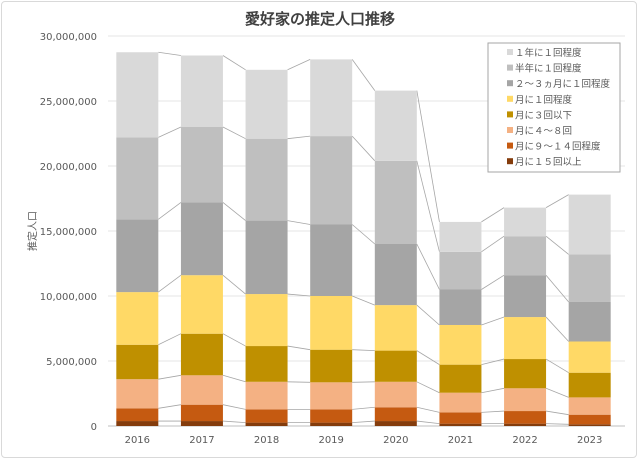 The height and width of the screenshot is (461, 640). I want to click on x-tick-label: 2017, so click(201, 440).